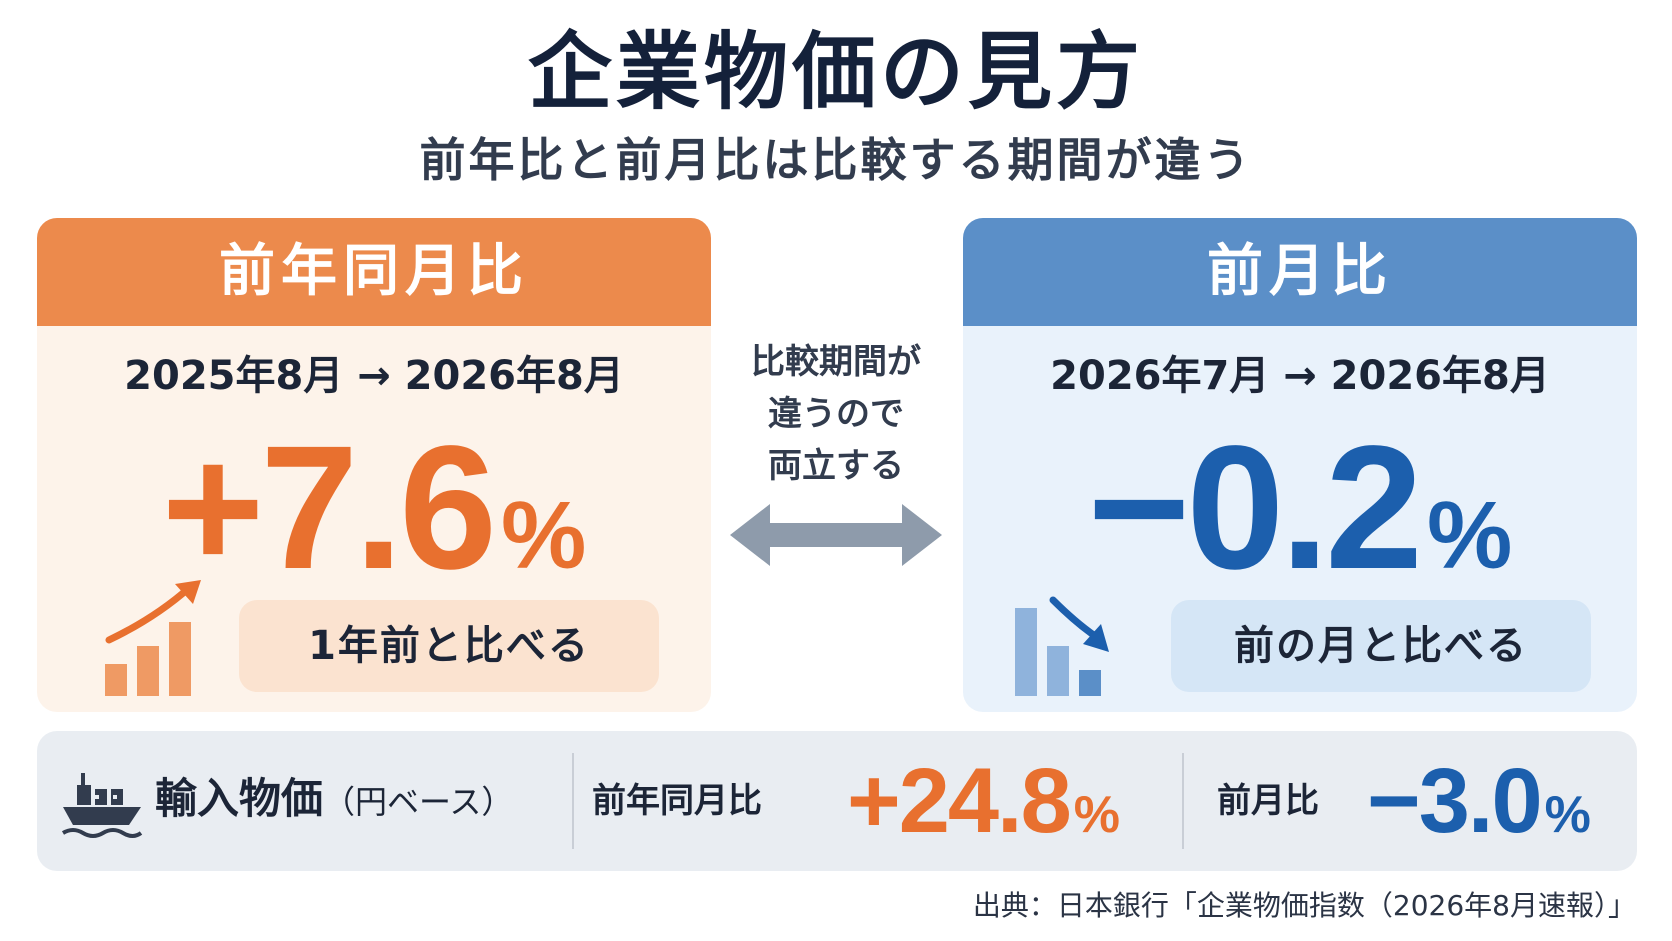  I want to click on middle-line-2: 違うので, so click(836, 414).